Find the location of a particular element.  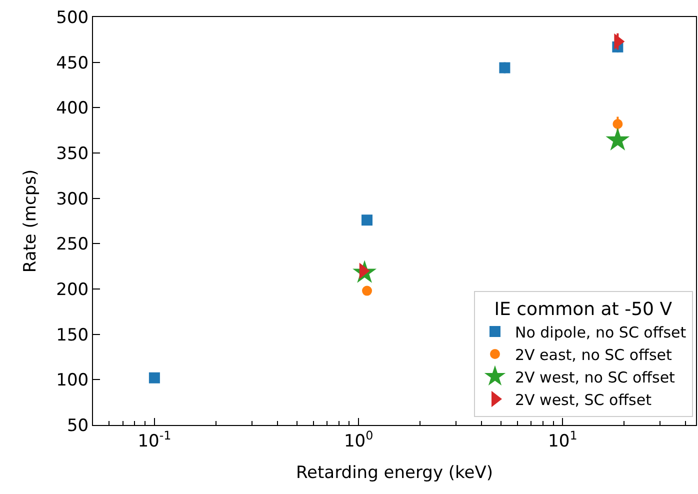

y-tick-label: 500 is located at coordinates (72, 18).